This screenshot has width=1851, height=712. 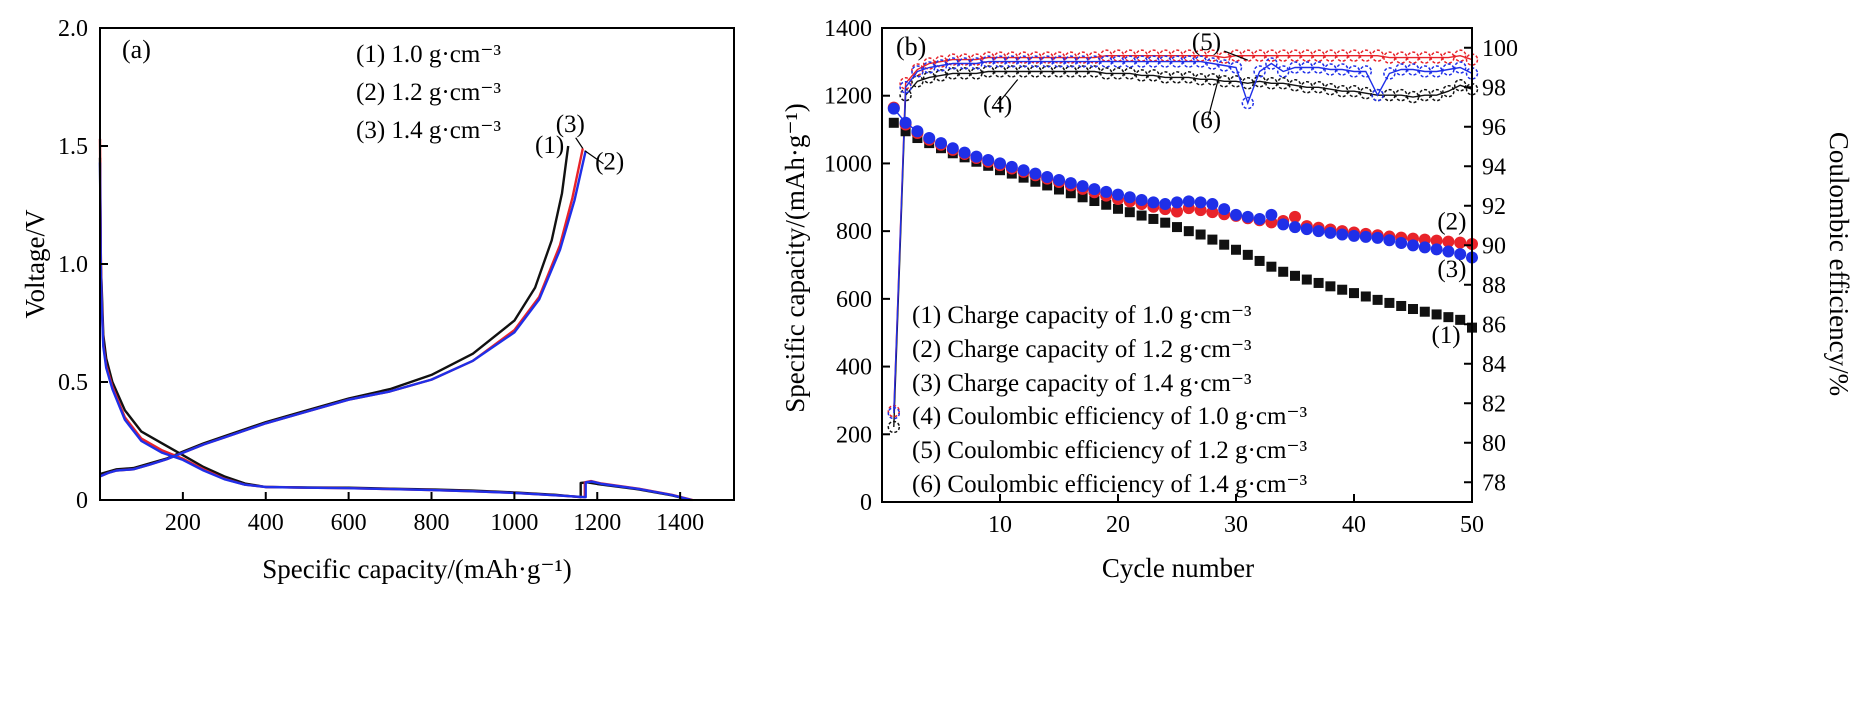 I want to click on series-3-charge-curve, so click(x=343, y=314).